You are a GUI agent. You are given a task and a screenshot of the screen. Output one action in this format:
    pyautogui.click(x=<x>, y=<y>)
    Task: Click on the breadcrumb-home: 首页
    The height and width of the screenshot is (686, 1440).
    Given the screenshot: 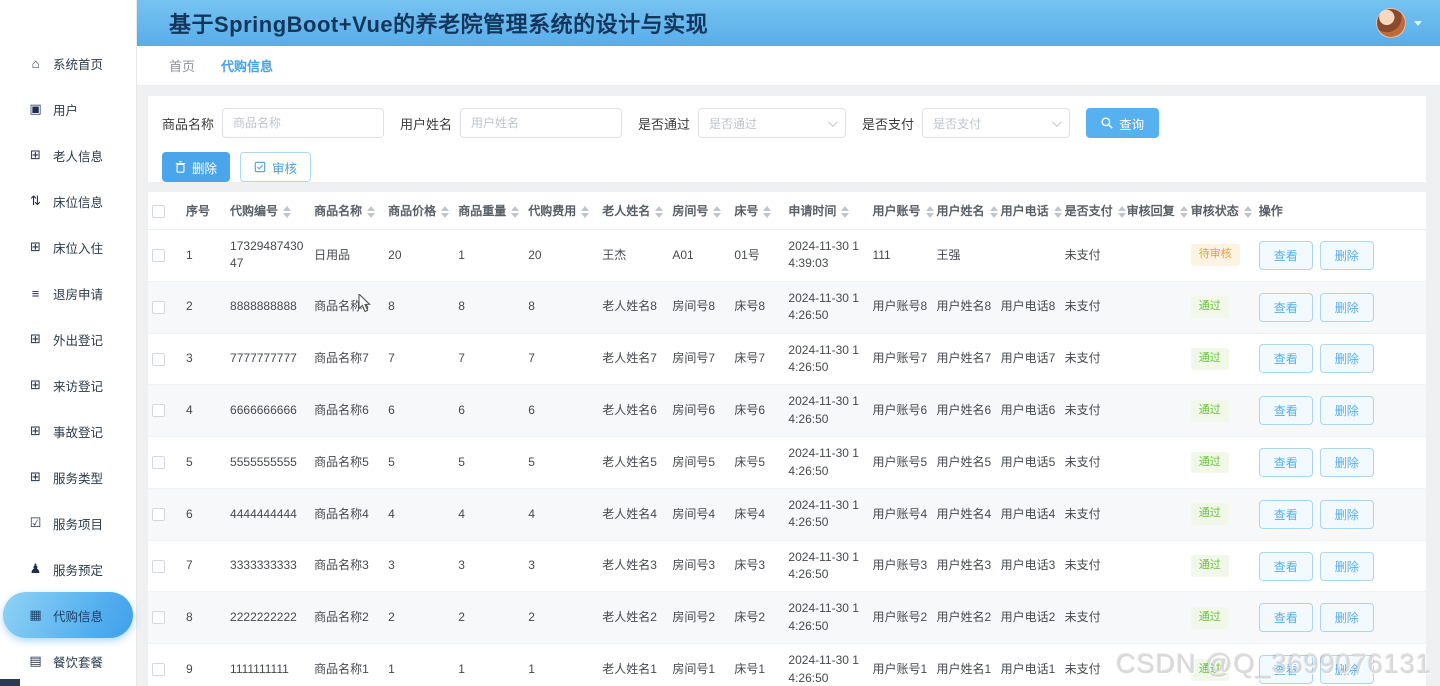 What is the action you would take?
    pyautogui.click(x=182, y=66)
    